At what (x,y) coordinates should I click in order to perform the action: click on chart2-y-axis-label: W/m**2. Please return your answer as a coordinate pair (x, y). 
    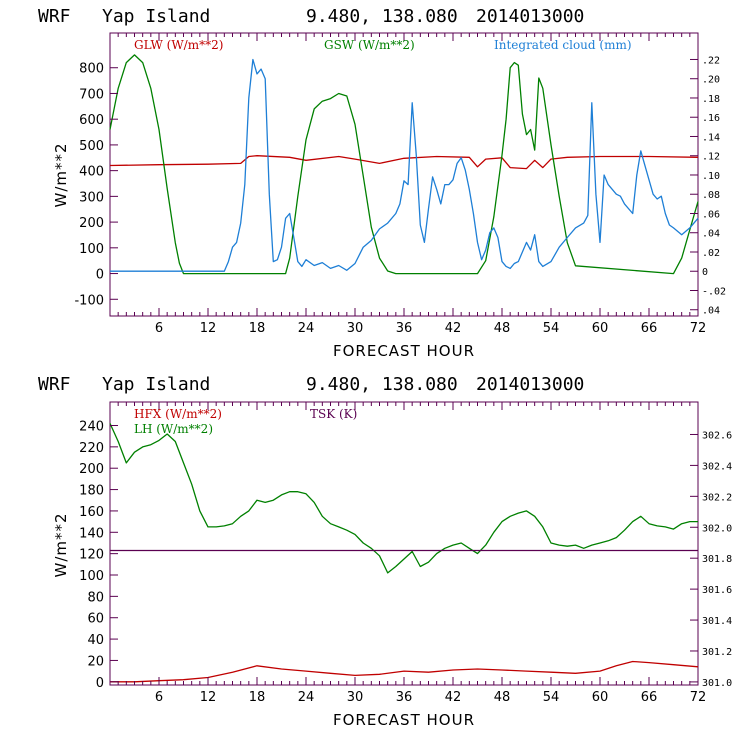
    Looking at the image, I should click on (61, 544).